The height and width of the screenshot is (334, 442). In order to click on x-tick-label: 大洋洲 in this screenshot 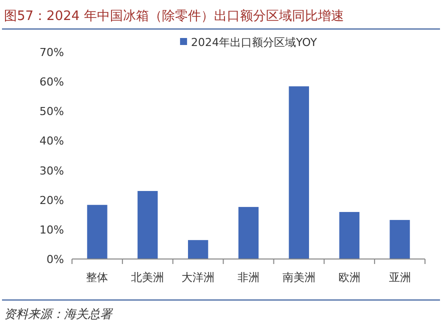, I will do `click(198, 277)`.